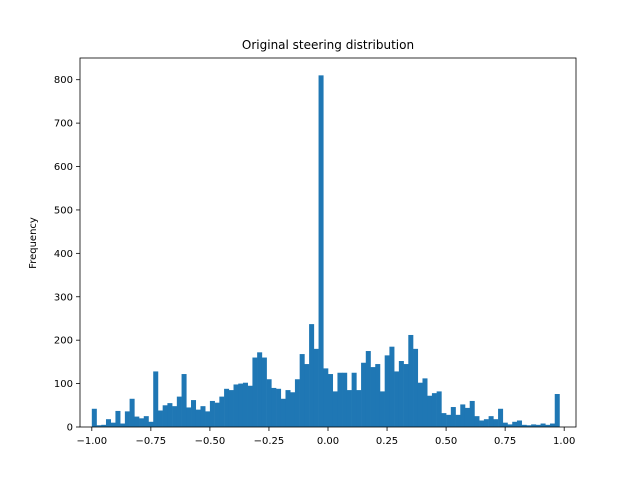  Describe the element at coordinates (63, 210) in the screenshot. I see `y-tick-label: 500` at that location.